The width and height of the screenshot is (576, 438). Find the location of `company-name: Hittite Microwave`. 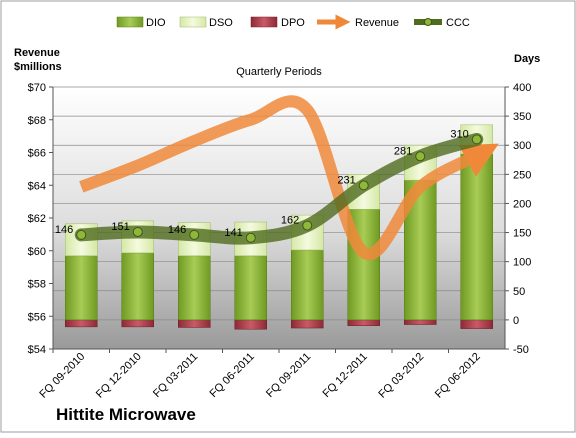

company-name: Hittite Microwave is located at coordinates (126, 414).